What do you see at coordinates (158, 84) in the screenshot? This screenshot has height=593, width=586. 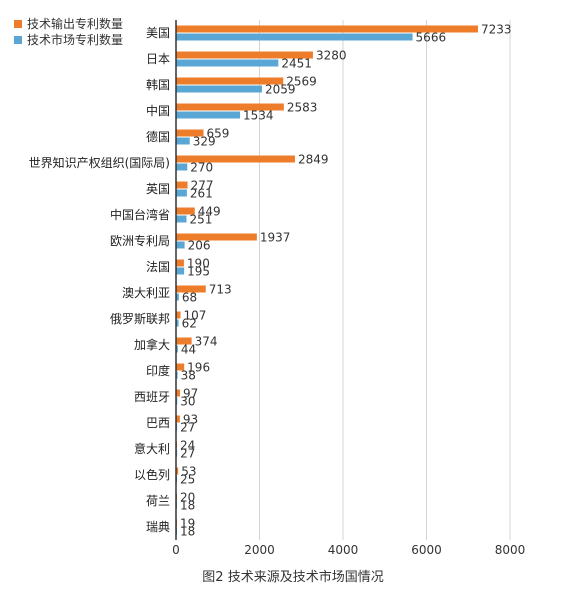 I see `category-label: 韩国` at bounding box center [158, 84].